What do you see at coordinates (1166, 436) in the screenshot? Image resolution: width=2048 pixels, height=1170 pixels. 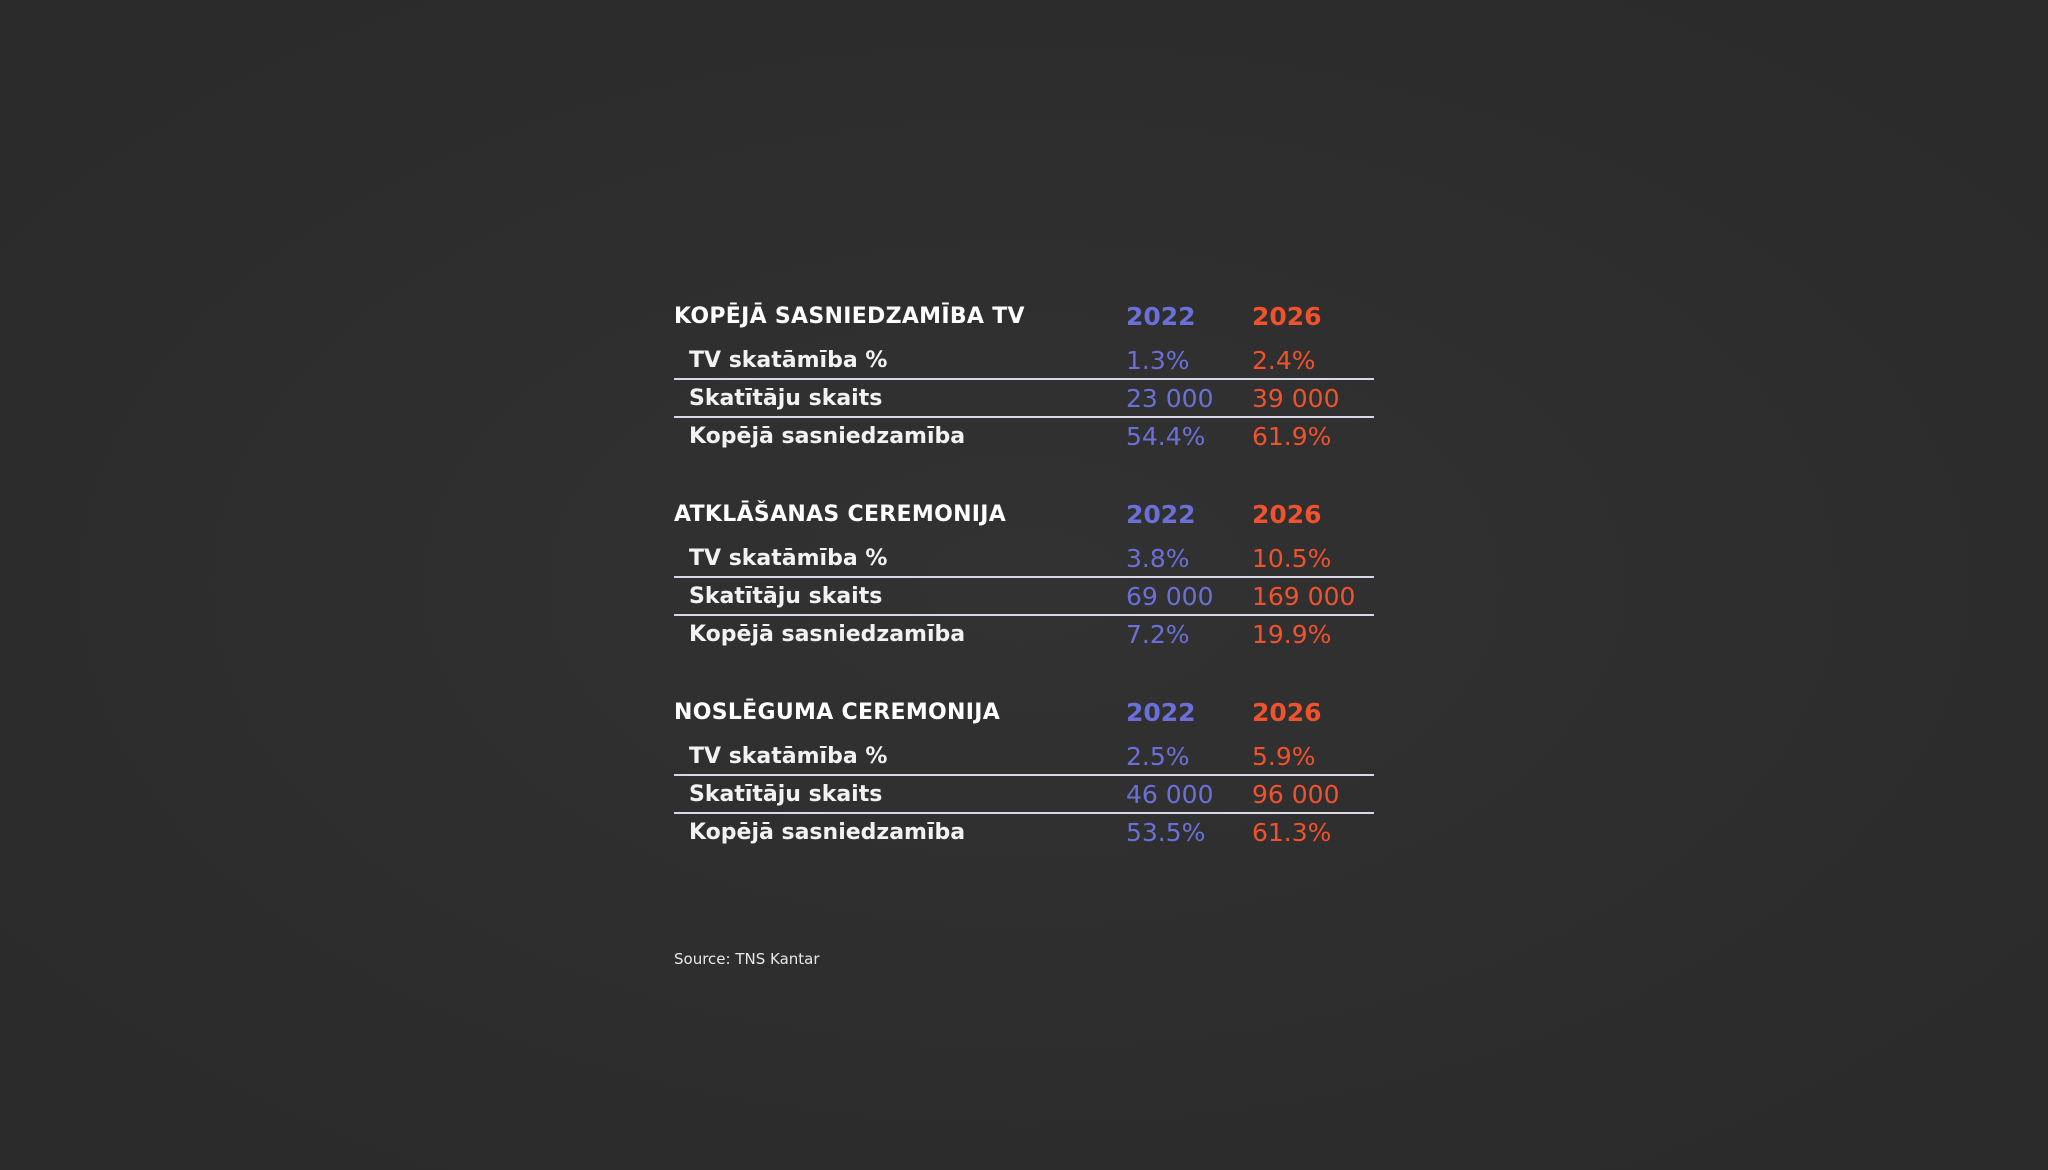 I see `value-2022: 54.4%` at bounding box center [1166, 436].